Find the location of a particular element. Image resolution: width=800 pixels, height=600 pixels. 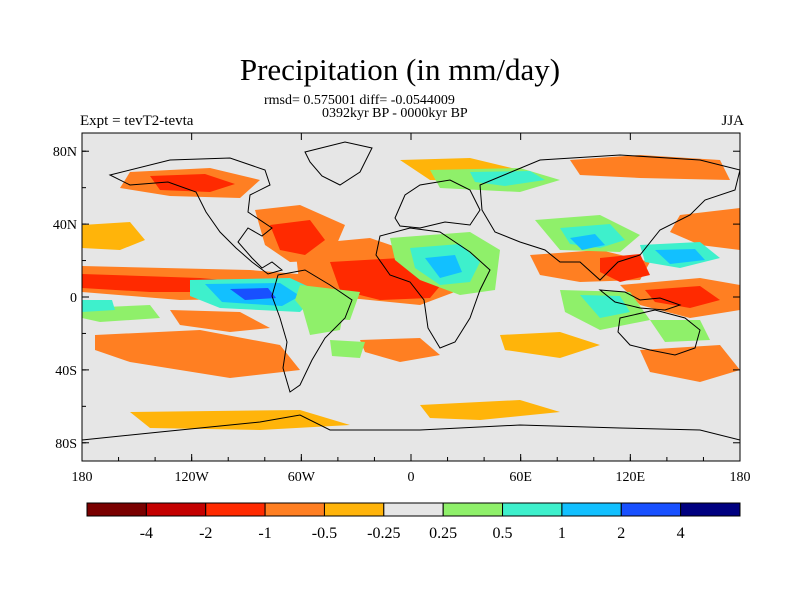

colorbar-label: 0.25 is located at coordinates (443, 533).